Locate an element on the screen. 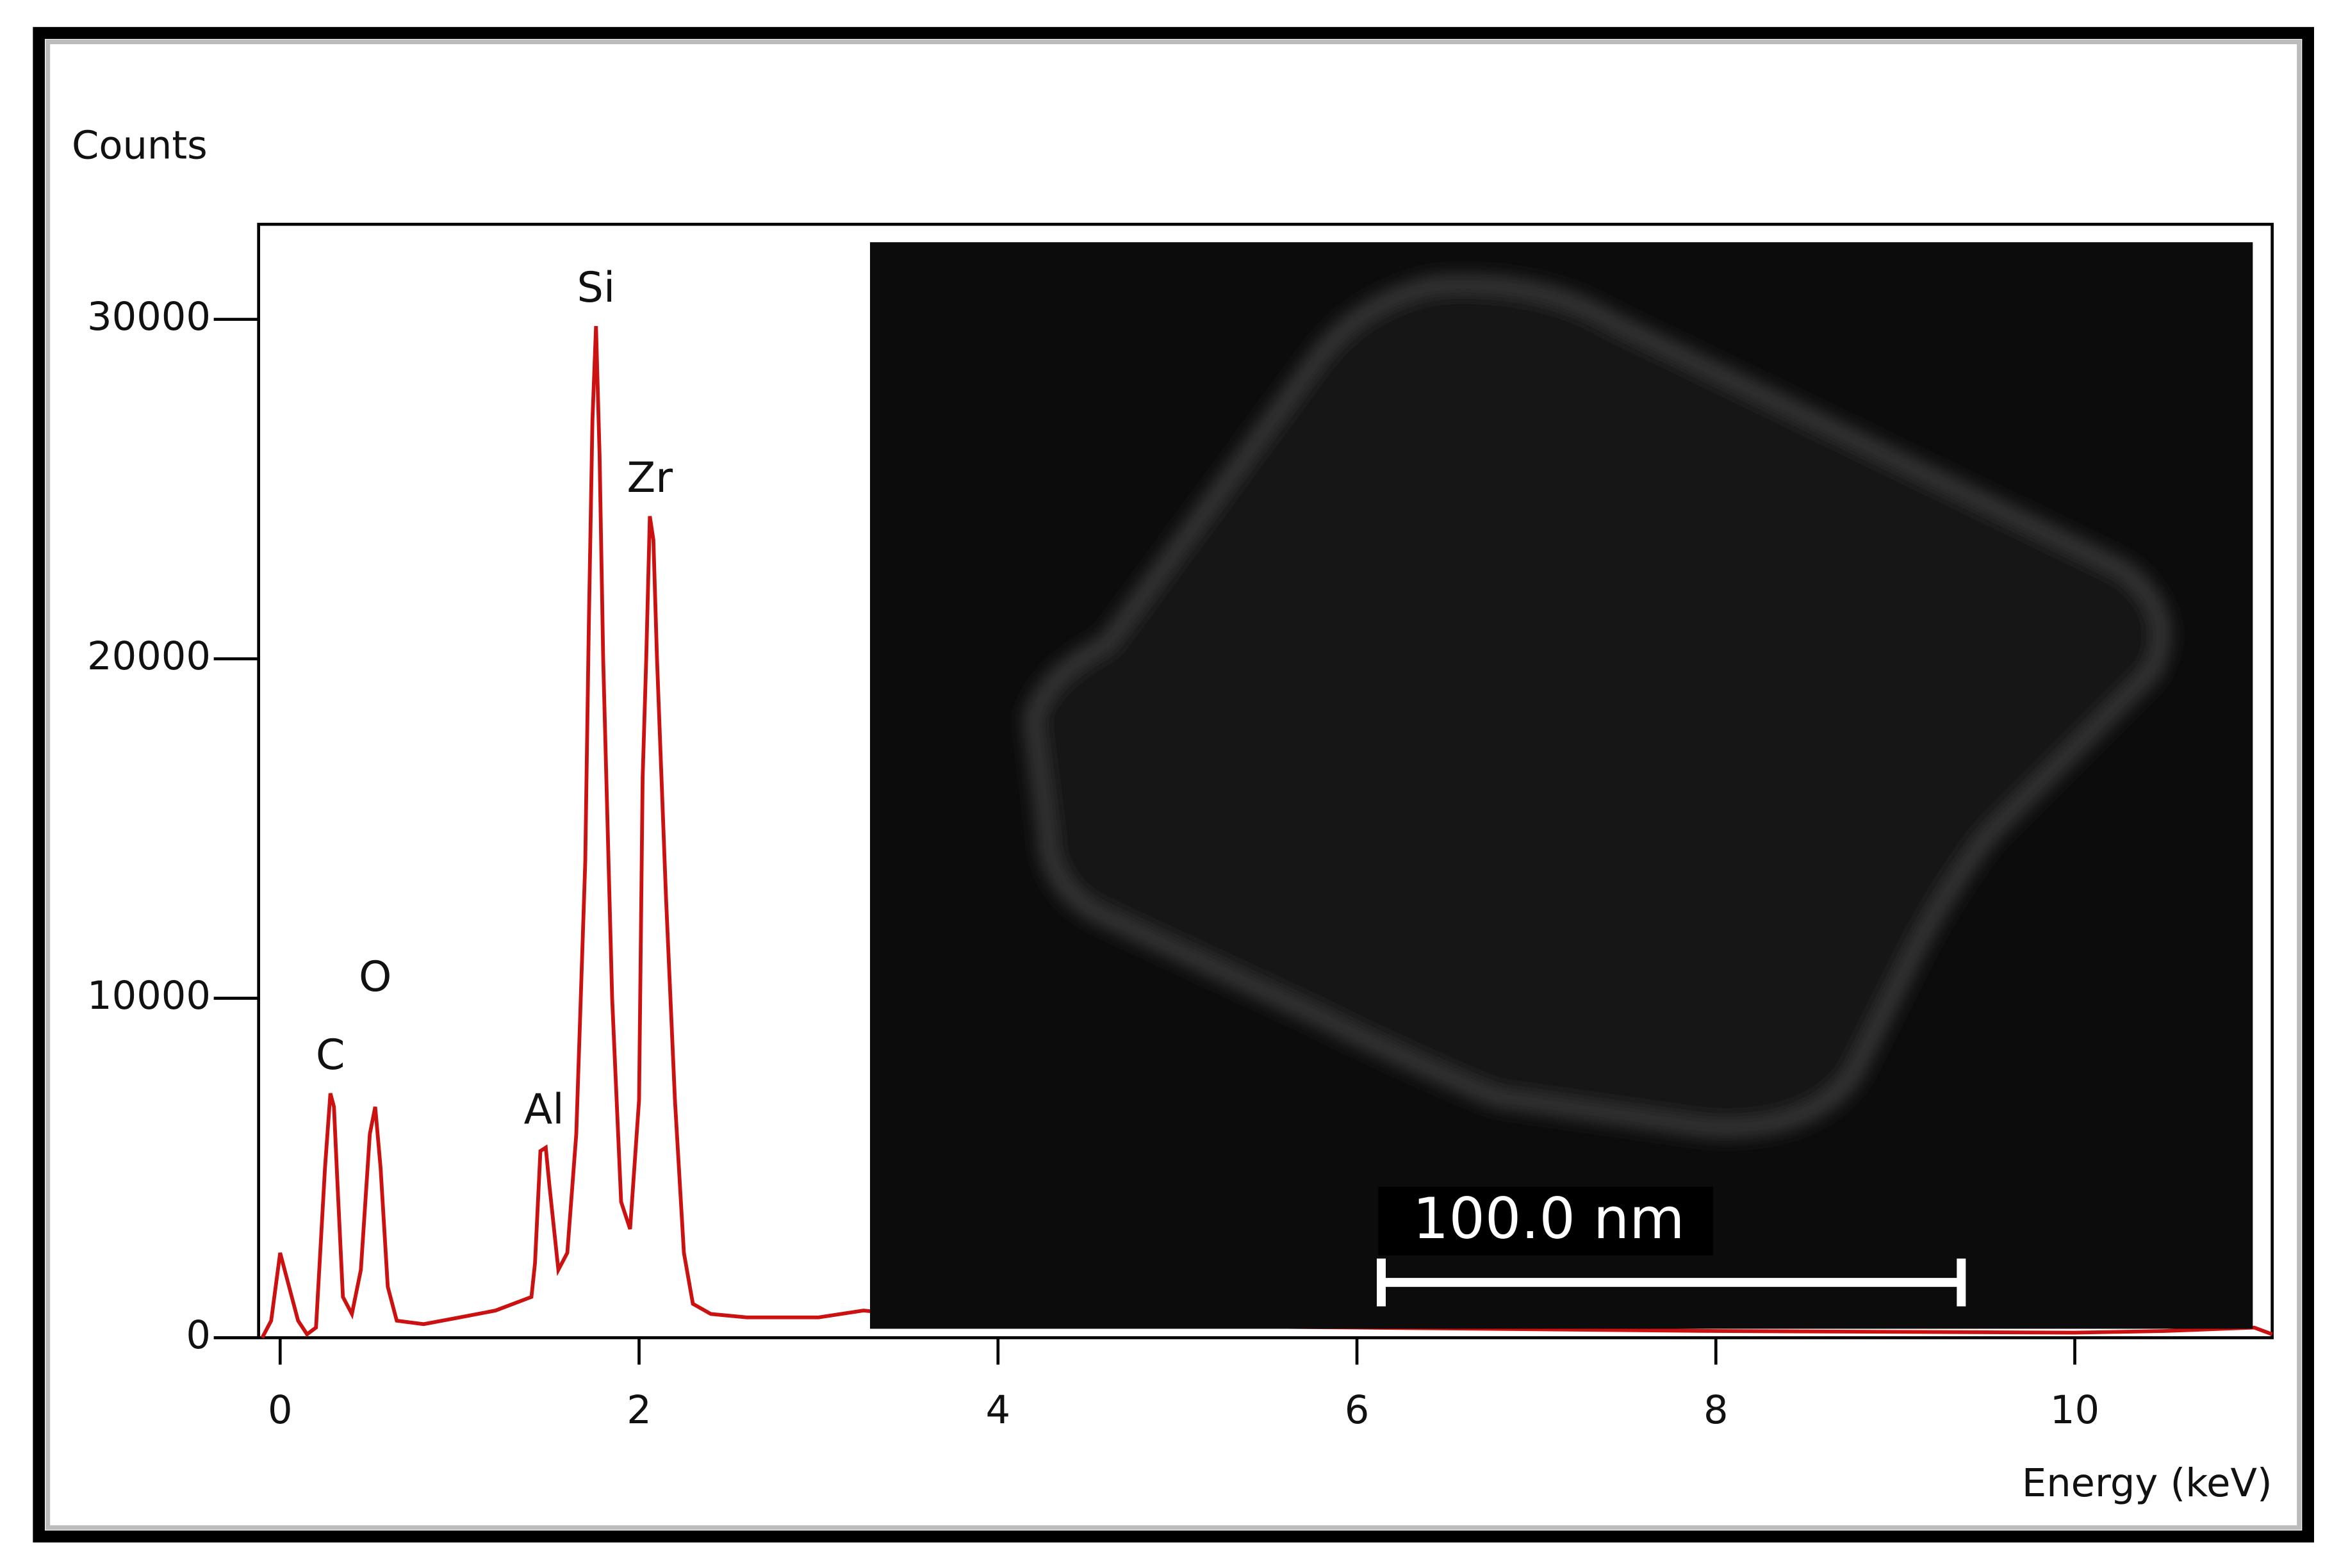  y-tick-label: 20000 is located at coordinates (149, 656).